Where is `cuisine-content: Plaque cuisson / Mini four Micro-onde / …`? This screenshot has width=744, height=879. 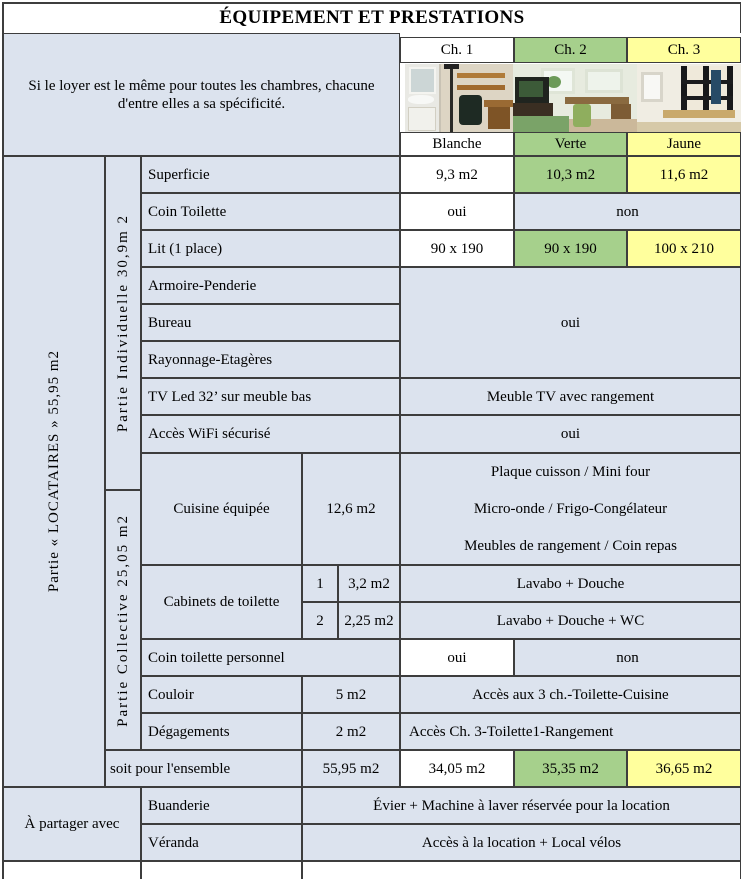 cuisine-content: Plaque cuisson / Mini four Micro-onde / … is located at coordinates (570, 509).